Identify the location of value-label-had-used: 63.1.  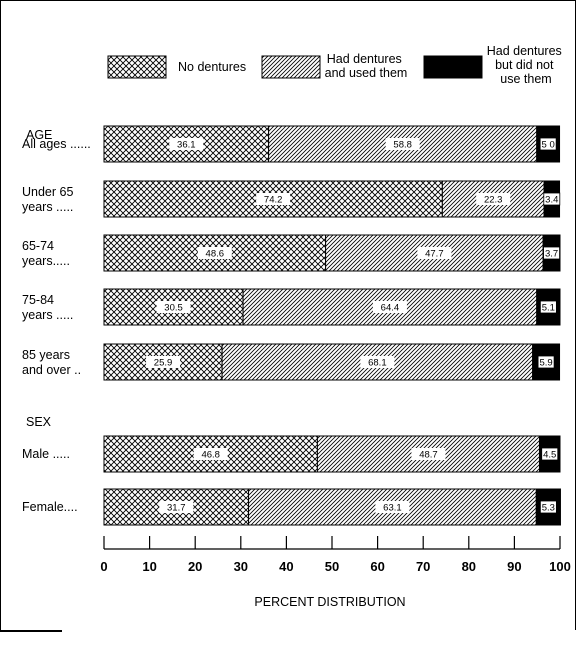
(392, 508).